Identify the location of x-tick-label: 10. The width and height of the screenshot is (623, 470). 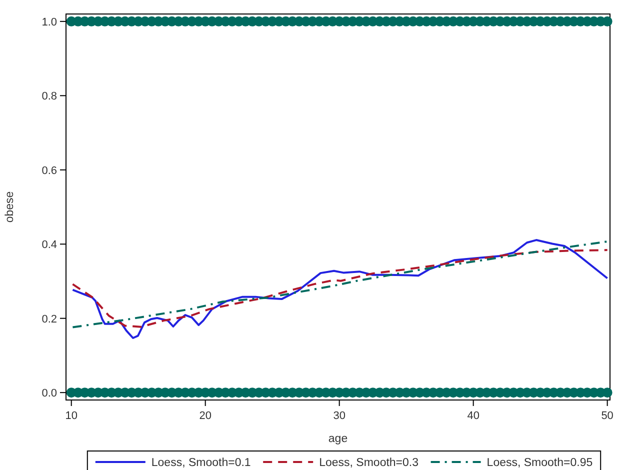
(71, 416).